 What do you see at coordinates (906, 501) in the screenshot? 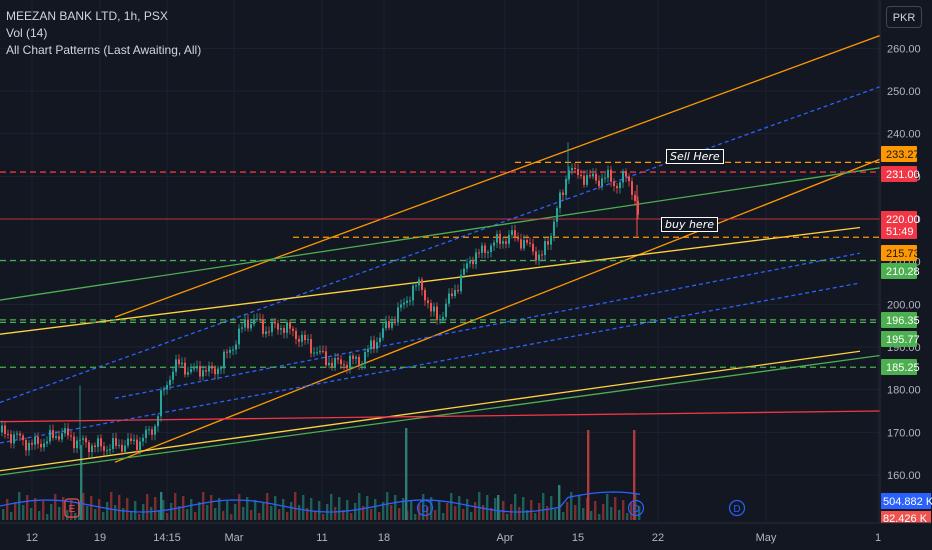
I see `volume-label-box` at bounding box center [906, 501].